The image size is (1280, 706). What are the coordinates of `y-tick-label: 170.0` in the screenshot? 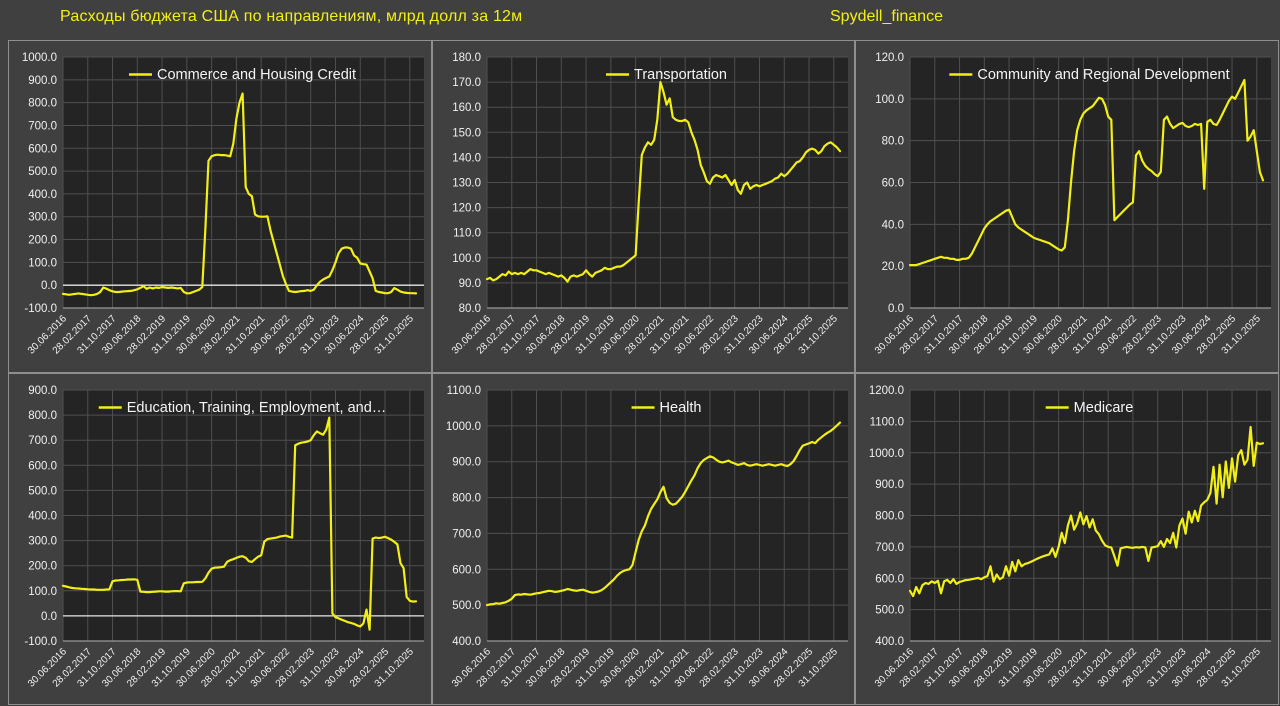 It's located at (466, 83).